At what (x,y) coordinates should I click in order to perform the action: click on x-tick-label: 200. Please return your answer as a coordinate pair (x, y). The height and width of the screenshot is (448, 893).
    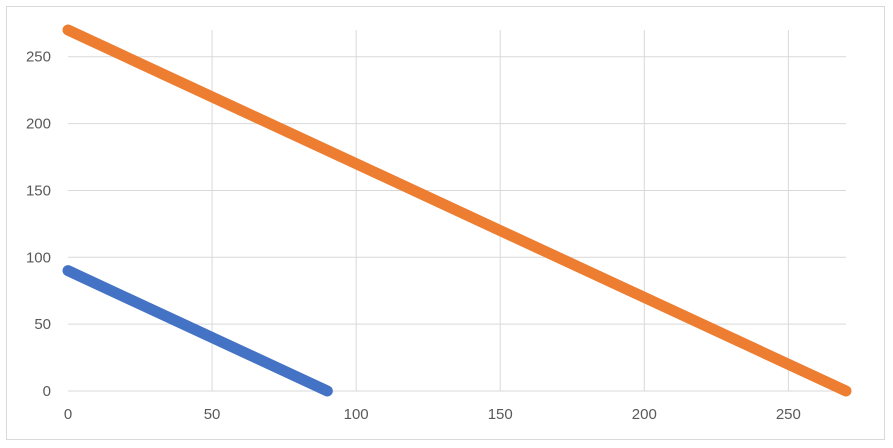
    Looking at the image, I should click on (644, 414).